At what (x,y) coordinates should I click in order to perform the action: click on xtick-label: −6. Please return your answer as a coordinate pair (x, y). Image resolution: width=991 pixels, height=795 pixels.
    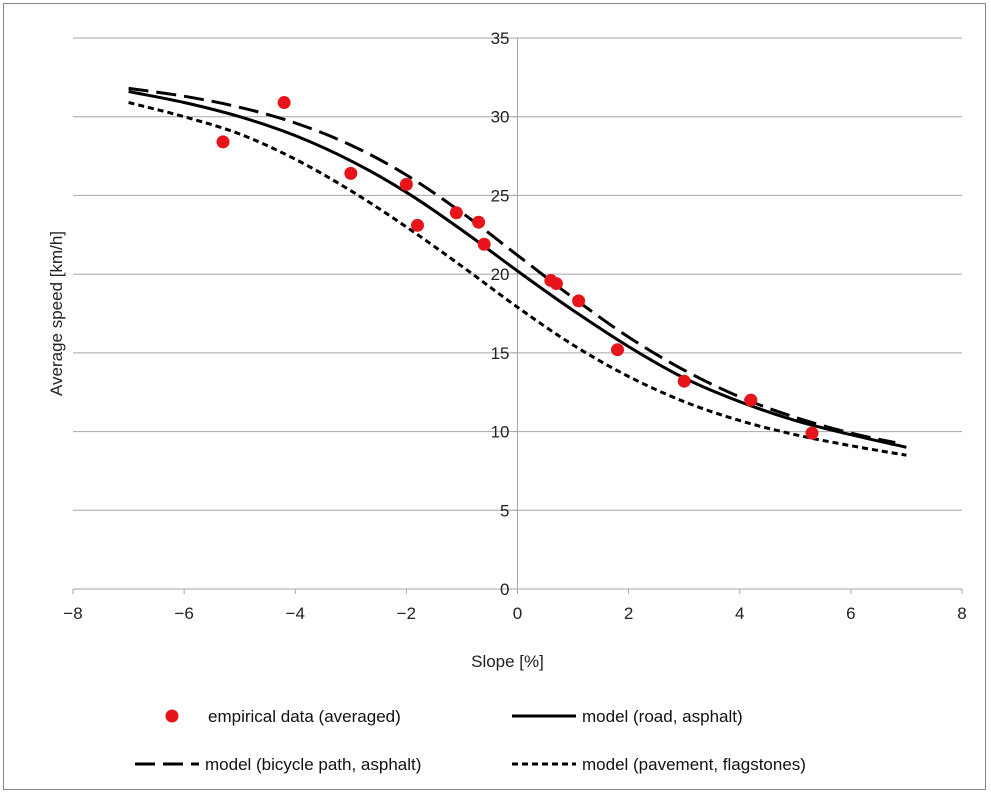
    Looking at the image, I should click on (183, 613).